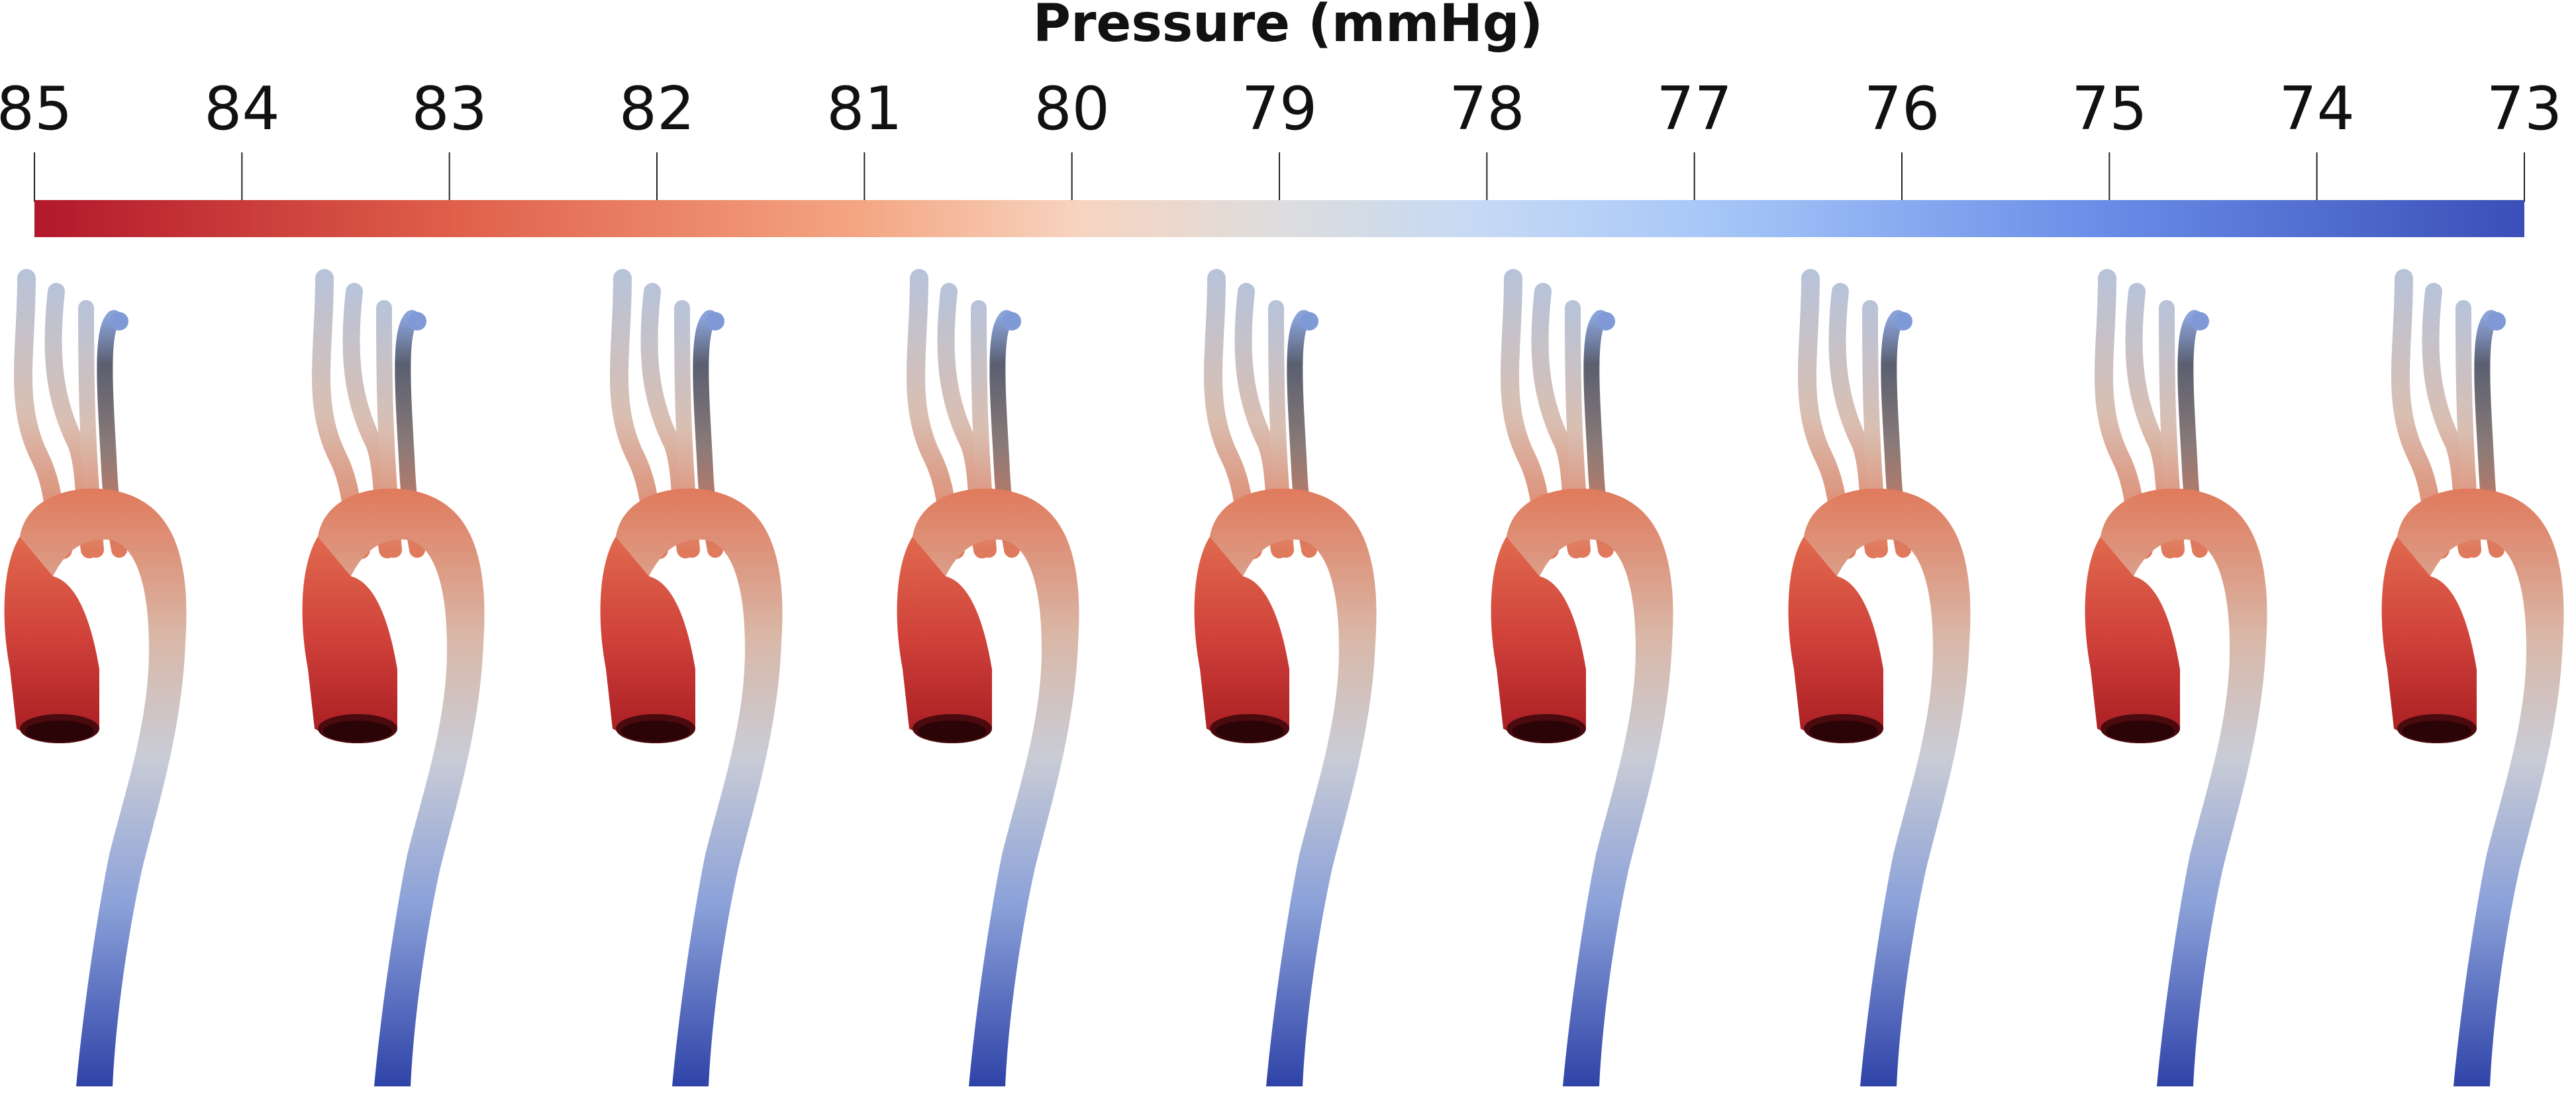  What do you see at coordinates (1072, 109) in the screenshot?
I see `colorbar-tick-label: 80` at bounding box center [1072, 109].